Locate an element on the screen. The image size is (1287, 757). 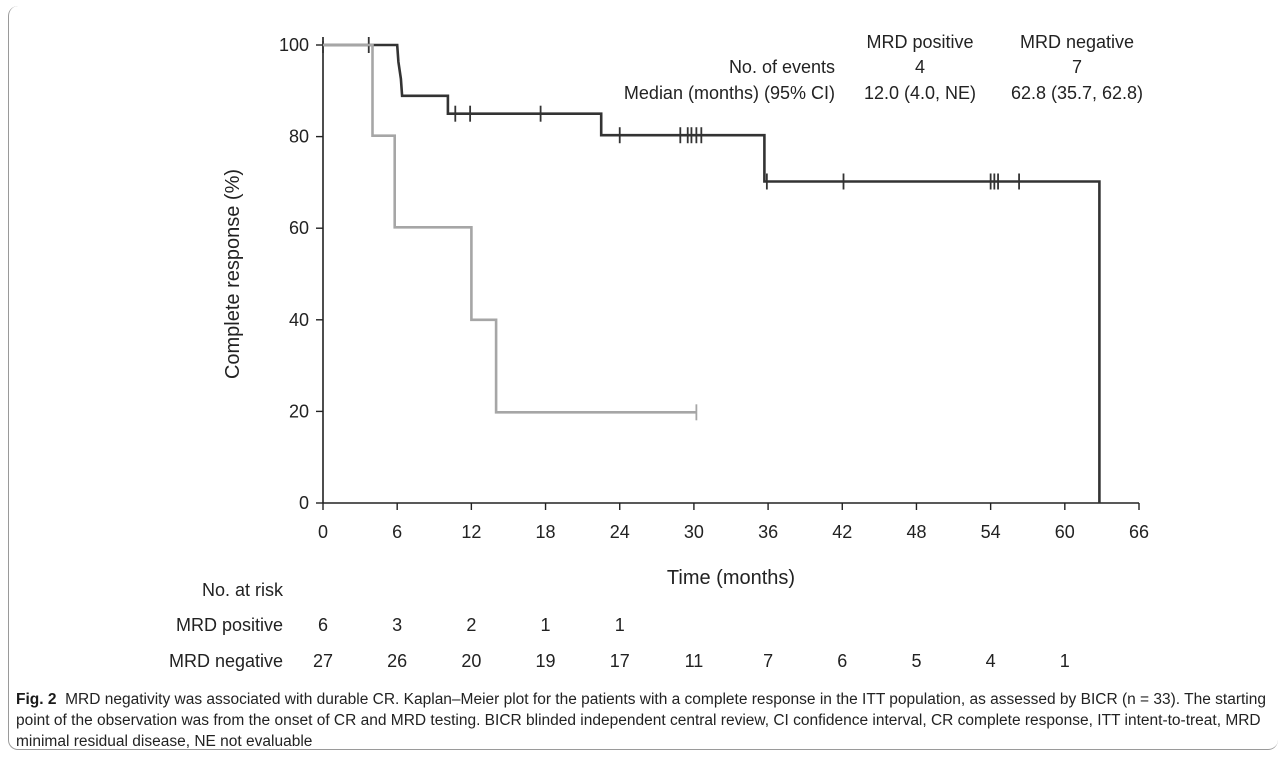
legend-cell-mrd-positive: 4 is located at coordinates (920, 67).